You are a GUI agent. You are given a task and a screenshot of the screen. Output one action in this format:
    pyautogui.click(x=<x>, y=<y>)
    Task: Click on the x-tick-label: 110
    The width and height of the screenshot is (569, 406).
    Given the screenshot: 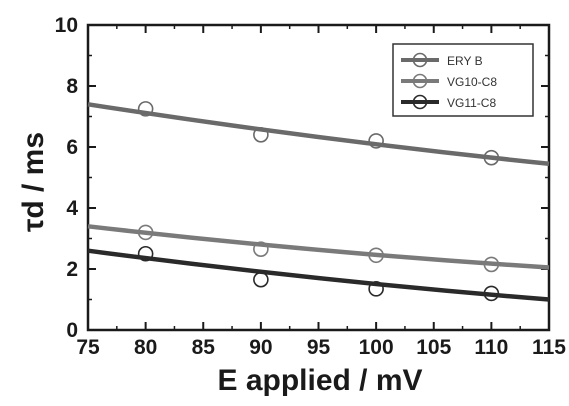 What is the action you would take?
    pyautogui.click(x=491, y=347)
    